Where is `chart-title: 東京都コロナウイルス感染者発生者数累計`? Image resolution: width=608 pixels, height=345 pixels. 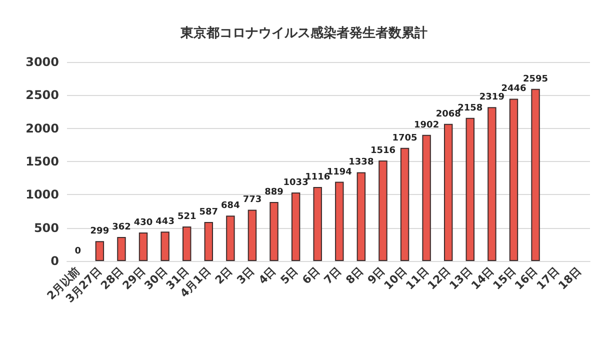
chart-title: 東京都コロナウイルス感染者発生者数累計 is located at coordinates (304, 33).